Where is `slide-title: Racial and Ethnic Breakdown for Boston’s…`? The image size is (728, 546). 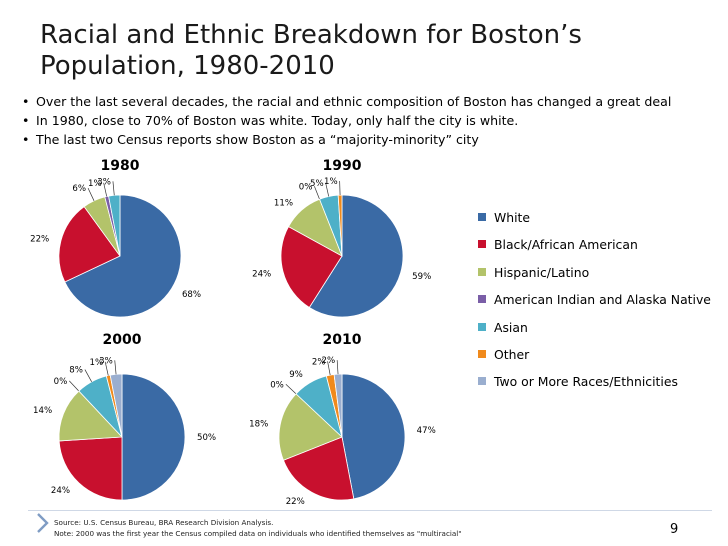
slide-title: Racial and Ethnic Breakdown for Boston’s… is located at coordinates (311, 50).